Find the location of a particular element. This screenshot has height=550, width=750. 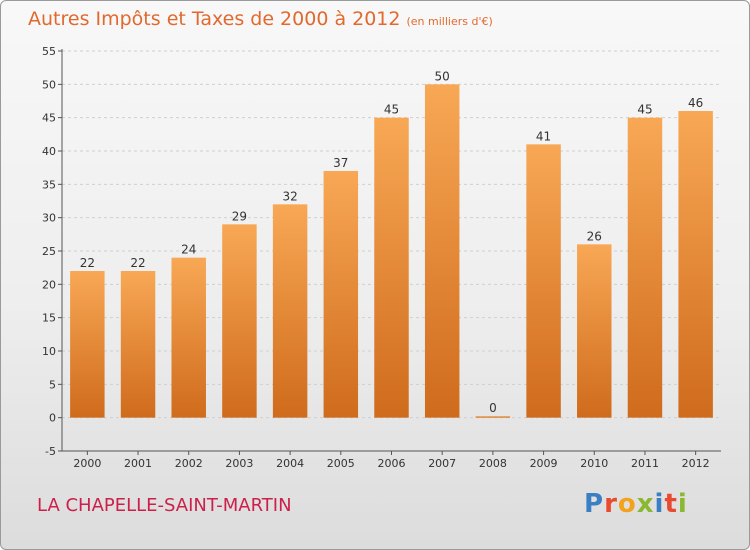

x-tick-label: 2000 is located at coordinates (87, 463).